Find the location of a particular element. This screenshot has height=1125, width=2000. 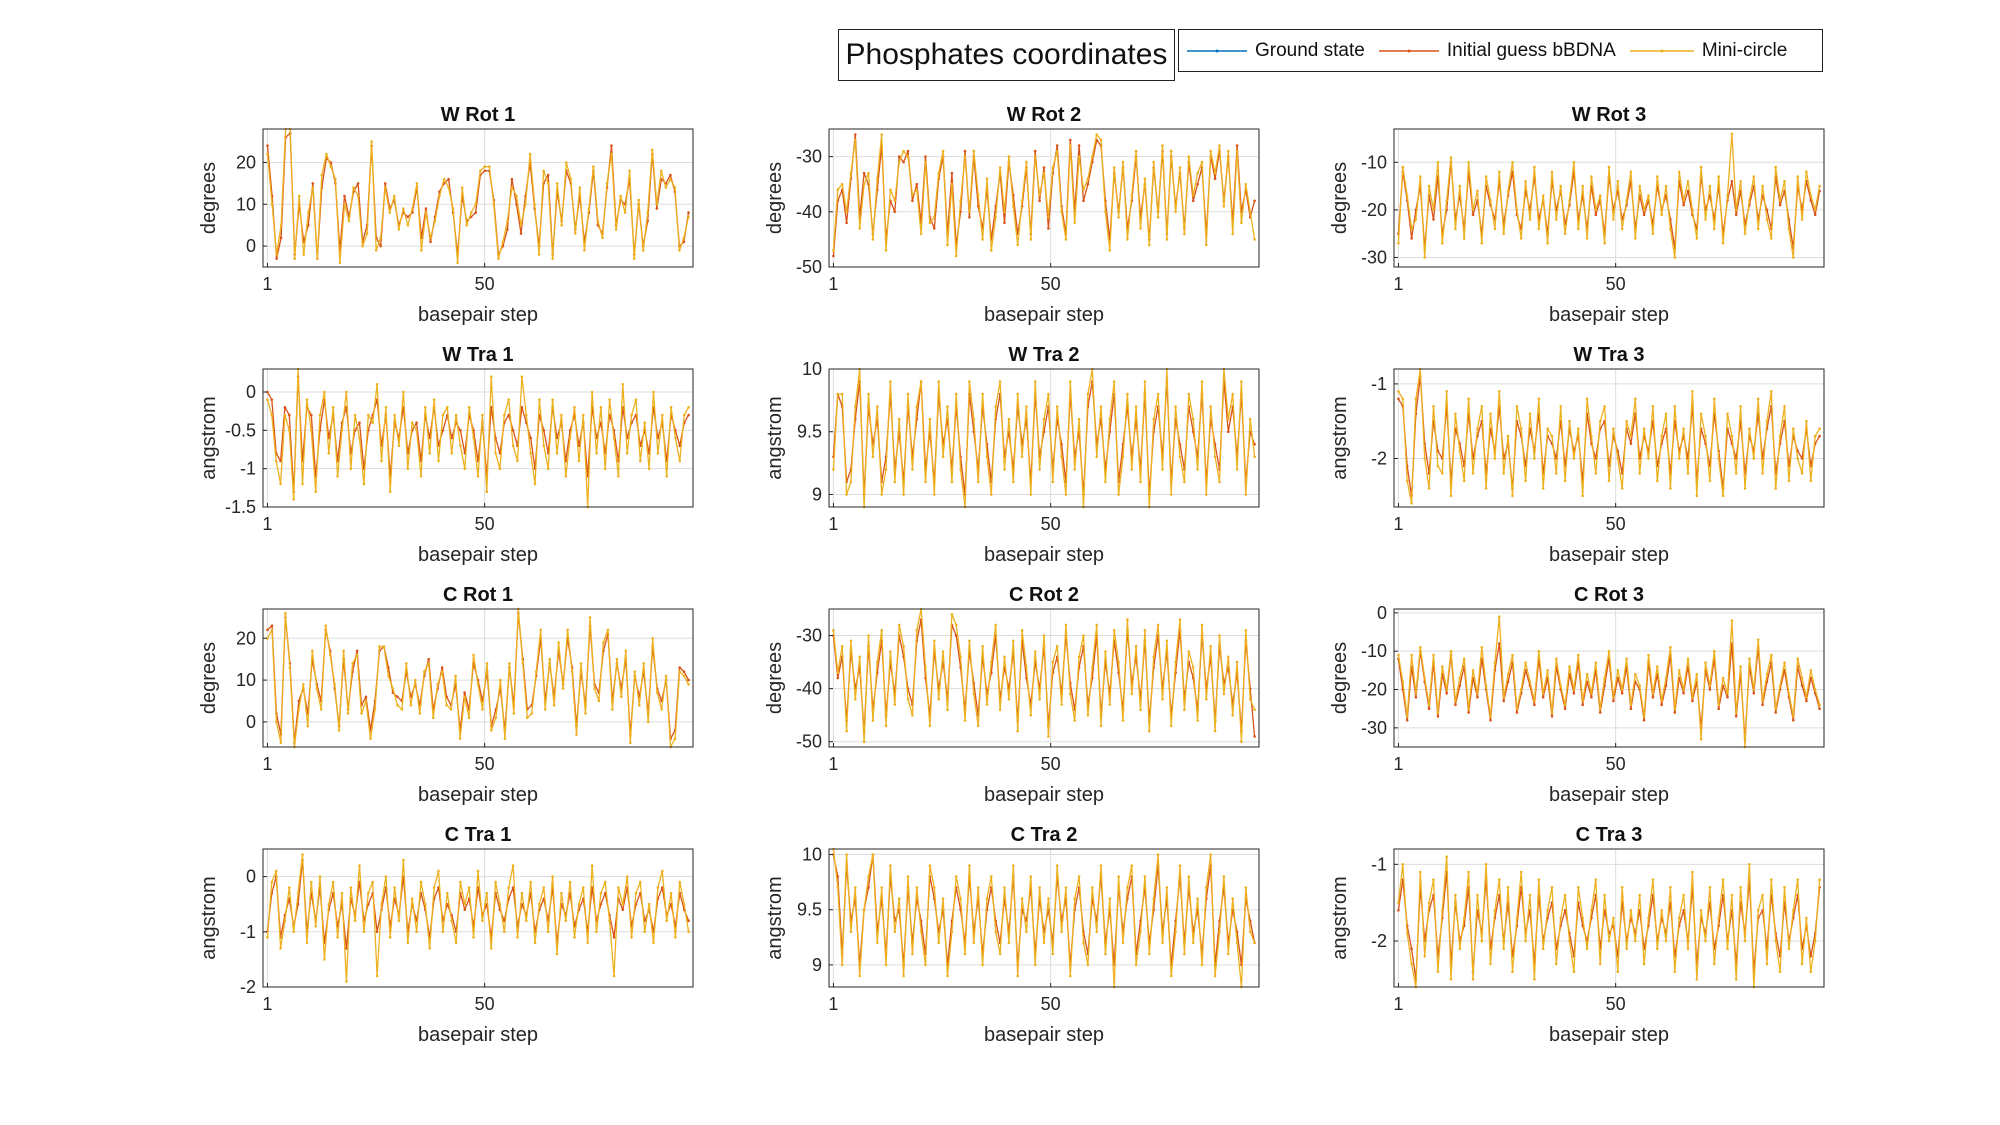

x-tick-label: 1 is located at coordinates (267, 524).